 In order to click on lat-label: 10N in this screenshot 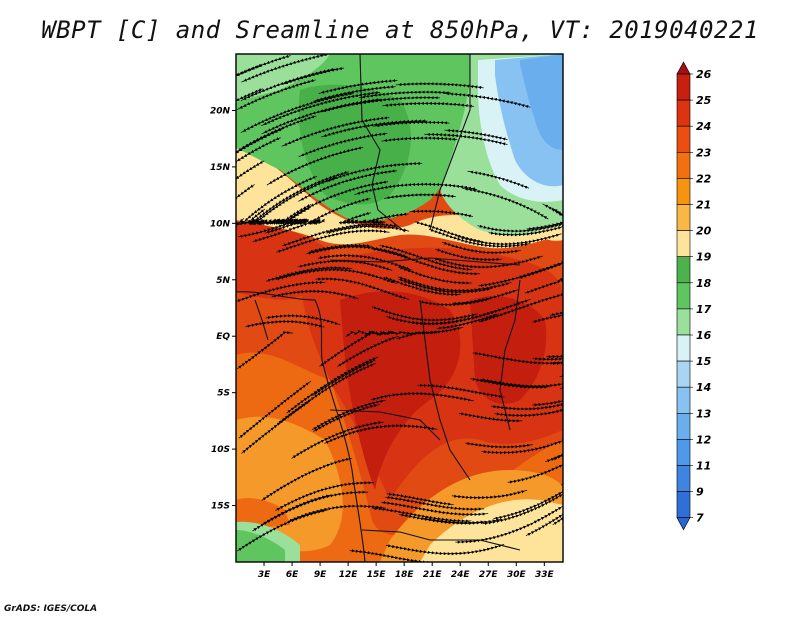, I will do `click(220, 224)`.